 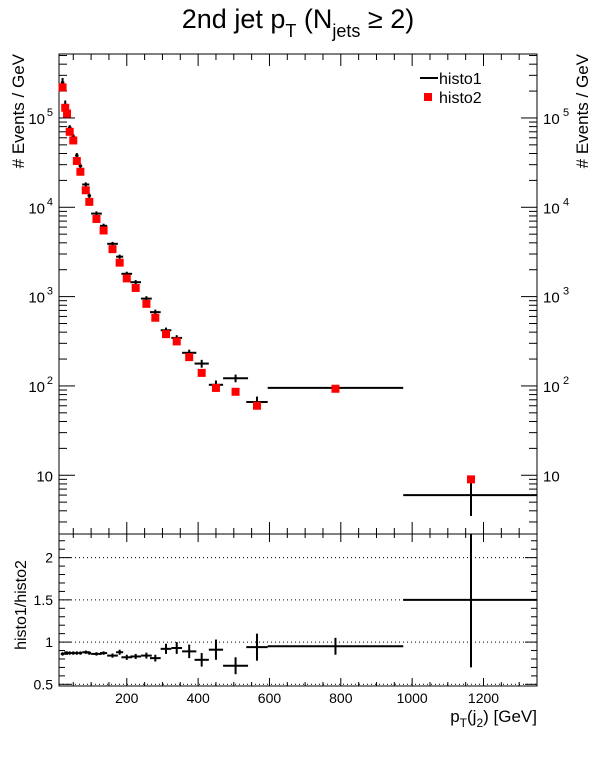 I want to click on upper-y-axis-label: # Events / GeV, so click(x=18, y=110).